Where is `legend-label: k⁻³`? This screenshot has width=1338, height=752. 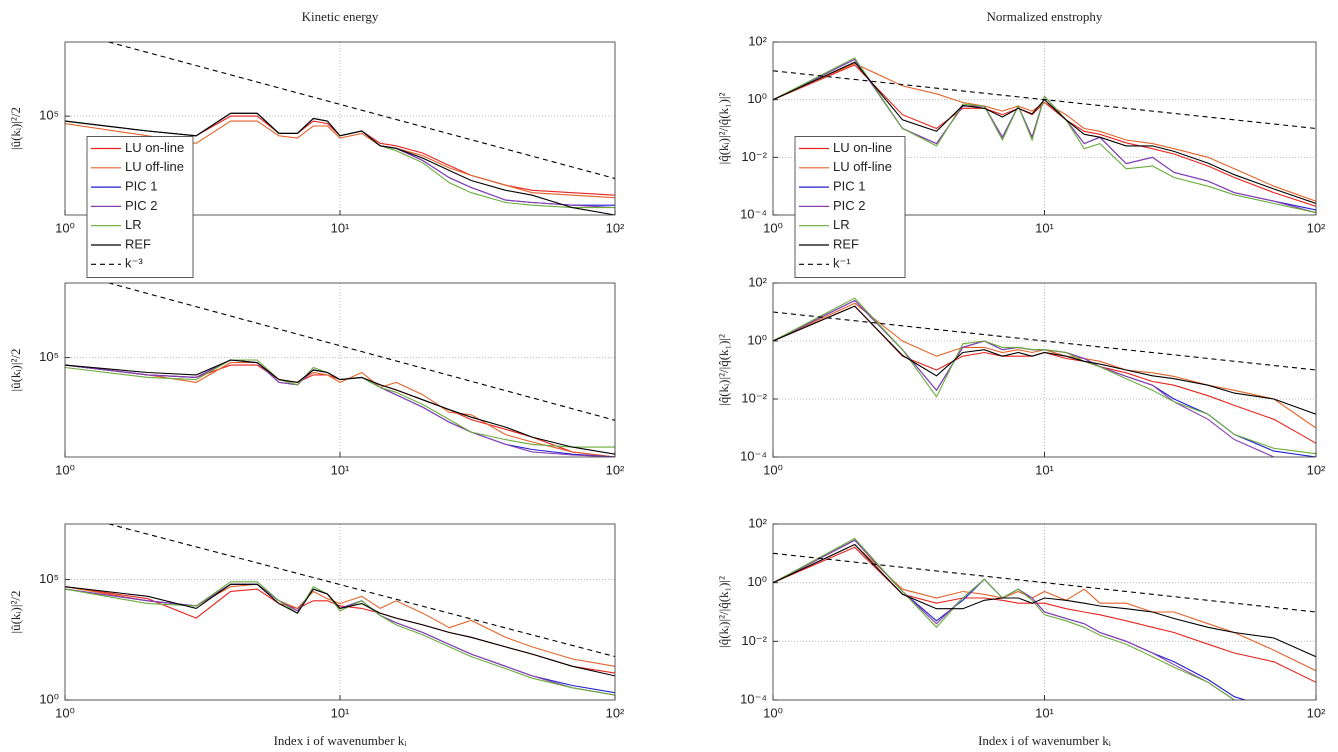
legend-label: k⁻³ is located at coordinates (134, 263).